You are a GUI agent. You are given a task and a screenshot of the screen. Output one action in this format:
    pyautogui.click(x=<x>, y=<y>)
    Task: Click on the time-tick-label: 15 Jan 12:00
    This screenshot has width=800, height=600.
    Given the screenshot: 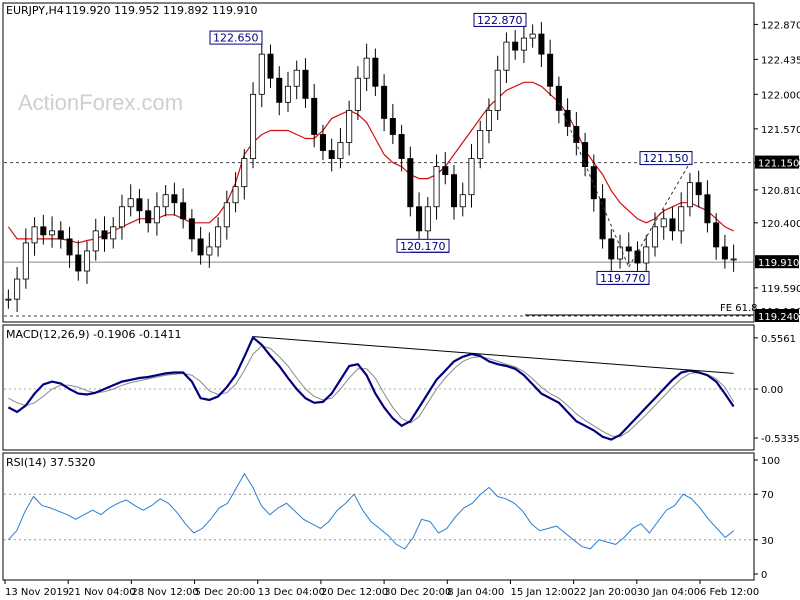 What is the action you would take?
    pyautogui.click(x=541, y=592)
    